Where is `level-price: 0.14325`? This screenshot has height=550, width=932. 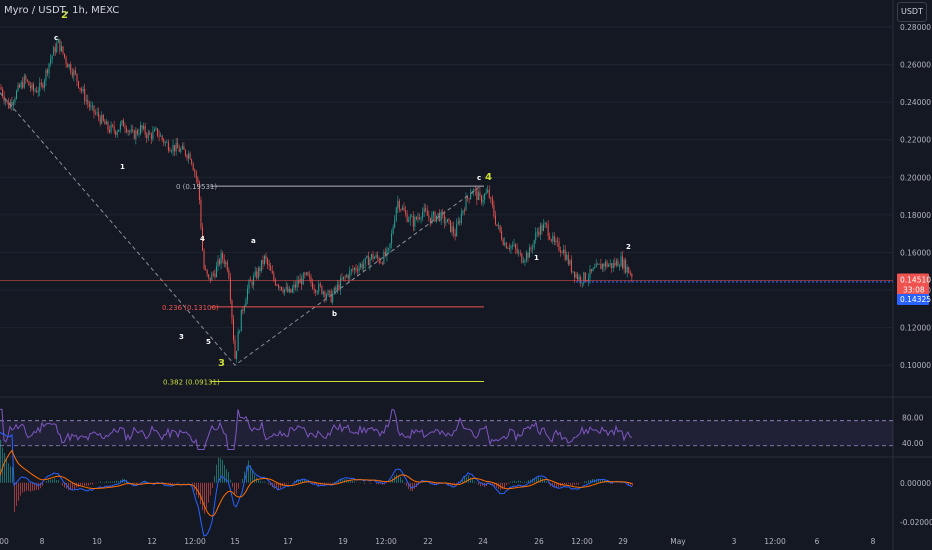
level-price: 0.14325 is located at coordinates (915, 299).